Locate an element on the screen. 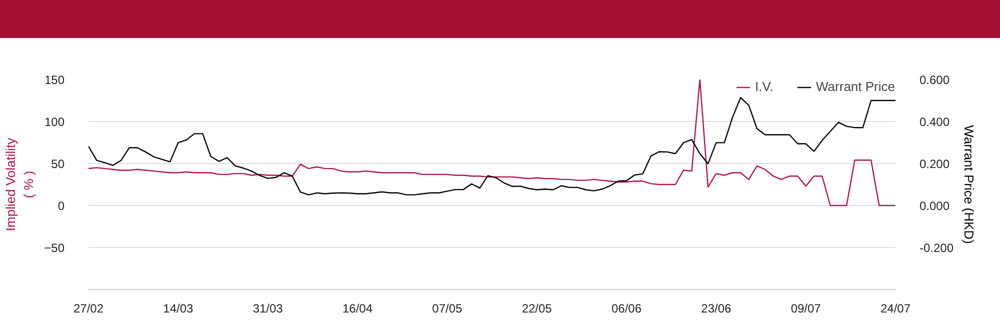 The height and width of the screenshot is (324, 1000). x-tick-label: 22/05 is located at coordinates (537, 309).